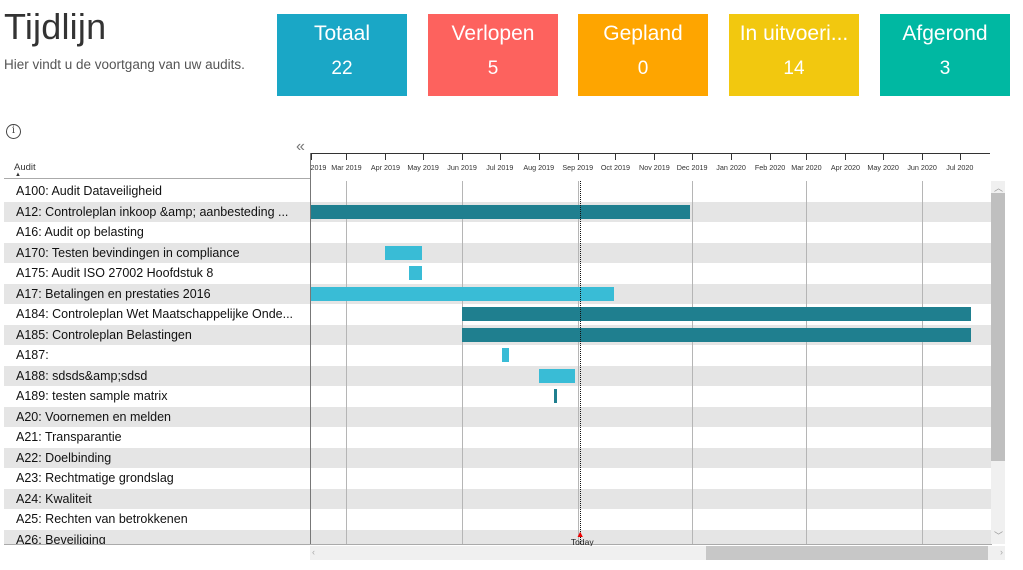  I want to click on axis-tick-label: Dec 2019, so click(692, 167).